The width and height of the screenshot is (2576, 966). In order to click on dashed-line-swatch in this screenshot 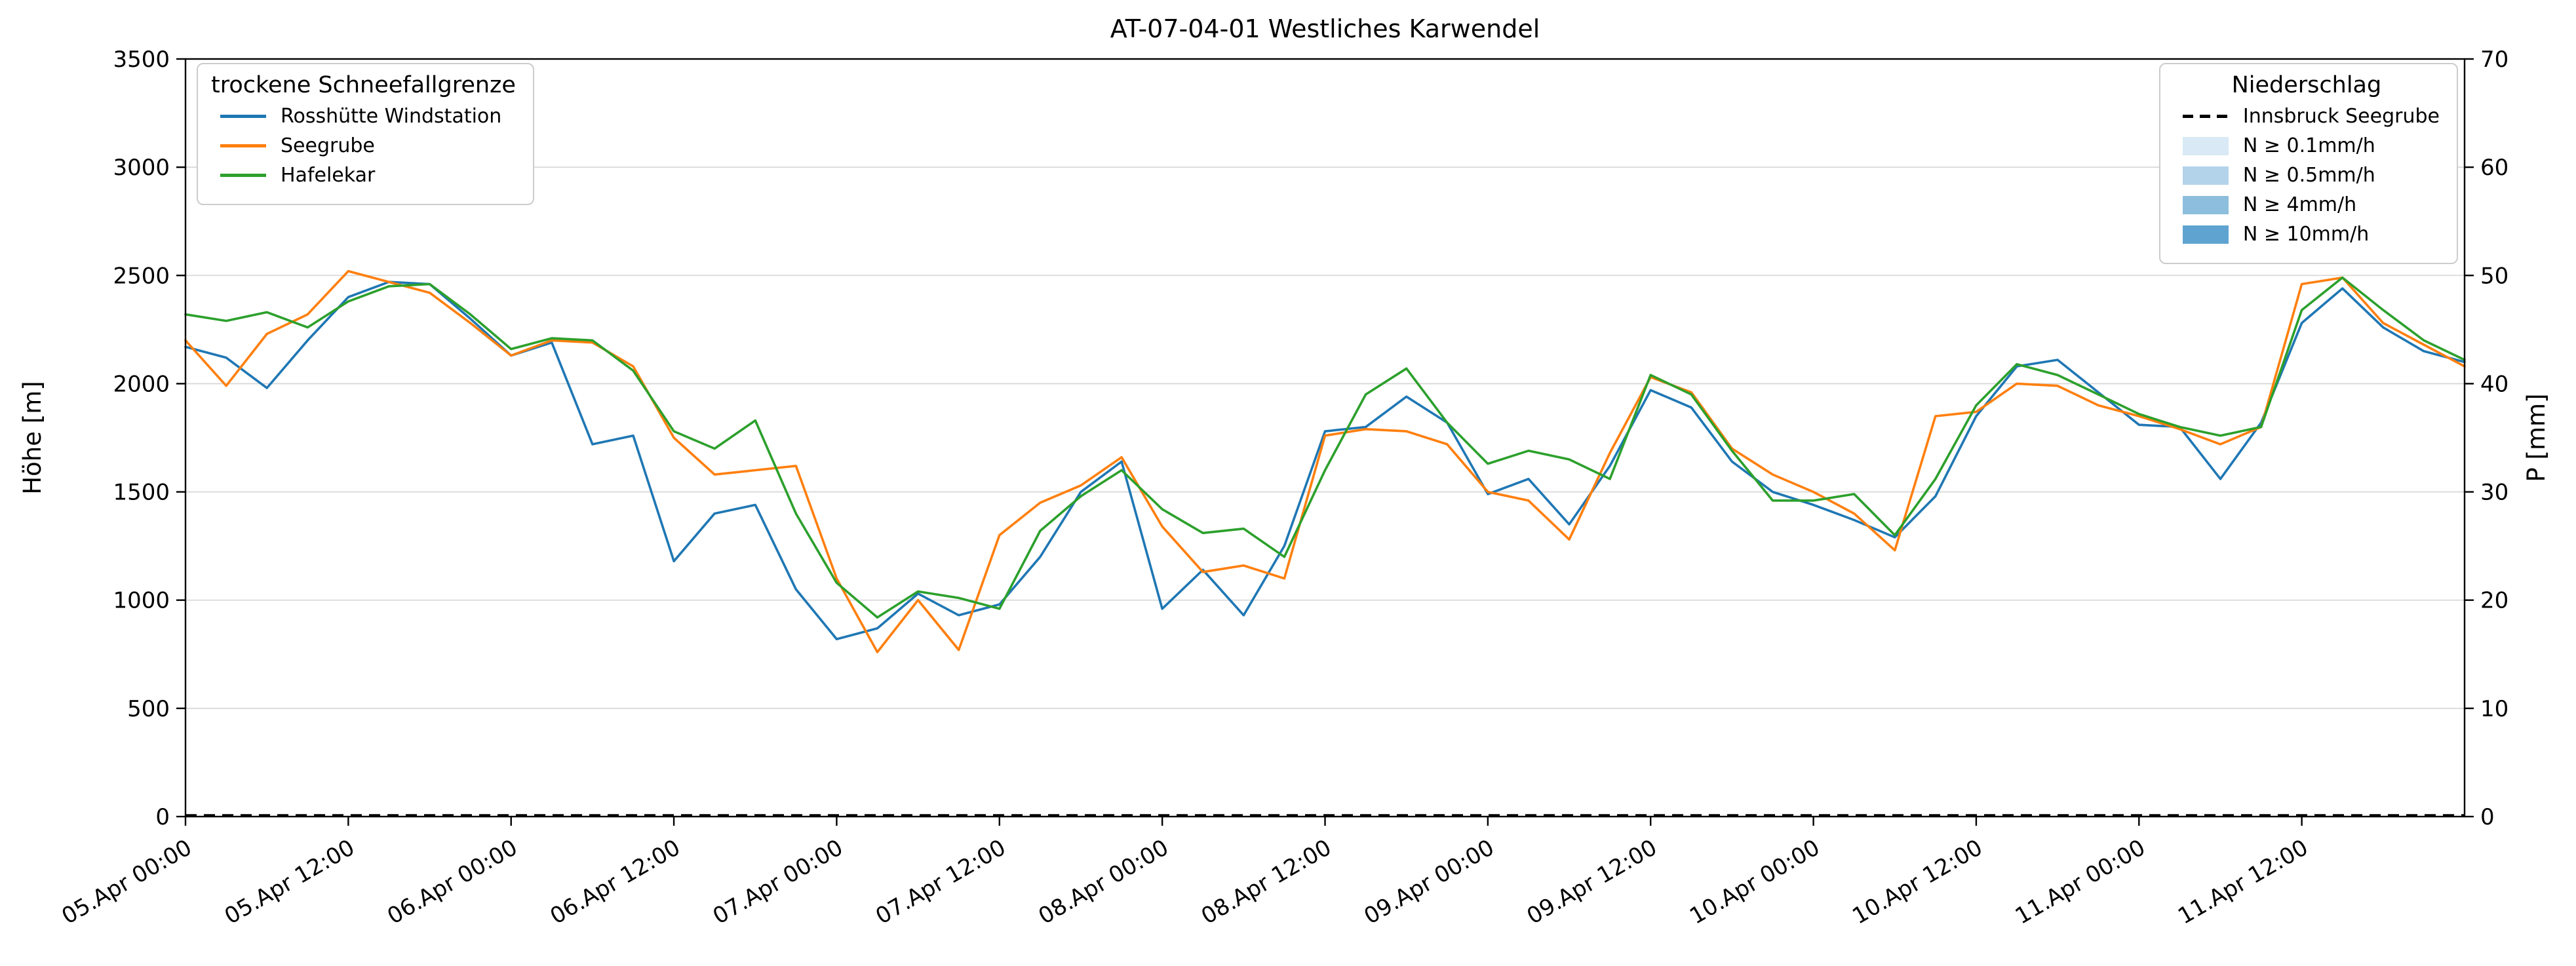, I will do `click(2205, 116)`.